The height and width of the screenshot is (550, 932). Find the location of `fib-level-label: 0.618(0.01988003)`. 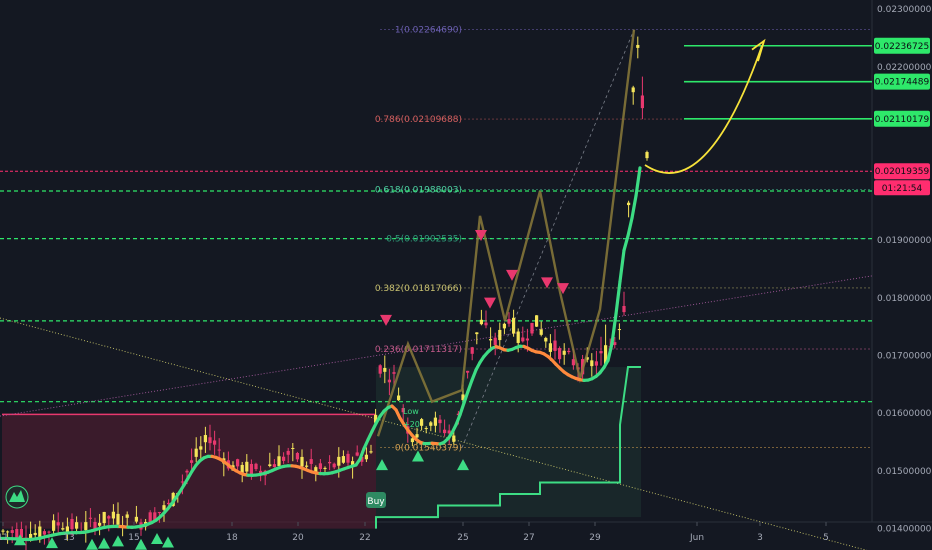

fib-level-label: 0.618(0.01988003) is located at coordinates (418, 190).